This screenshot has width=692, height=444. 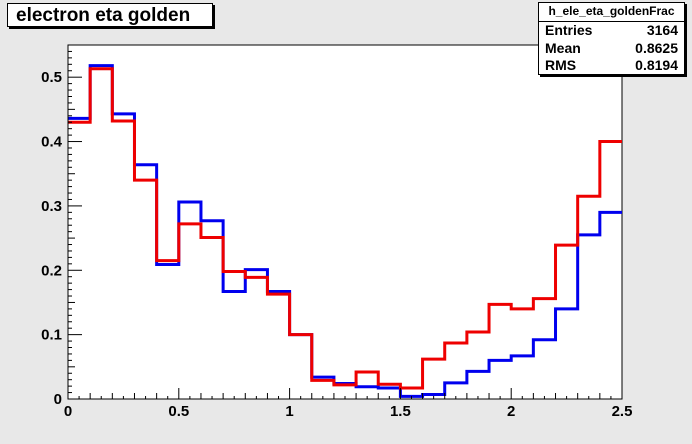 I want to click on x-tick-label: 0, so click(x=68, y=411).